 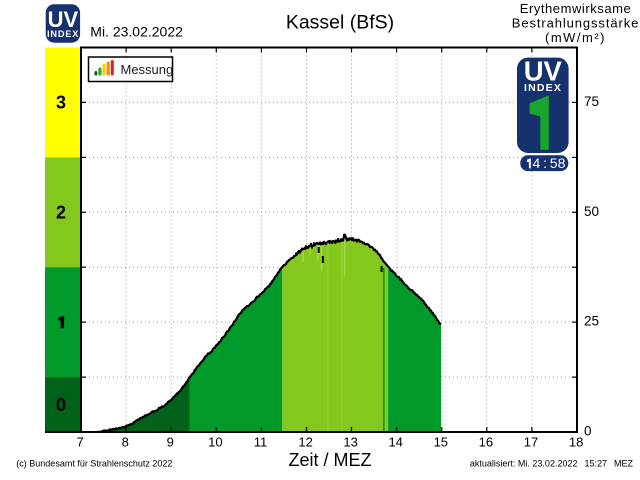 I want to click on svg-text: 14, so click(x=395, y=441).